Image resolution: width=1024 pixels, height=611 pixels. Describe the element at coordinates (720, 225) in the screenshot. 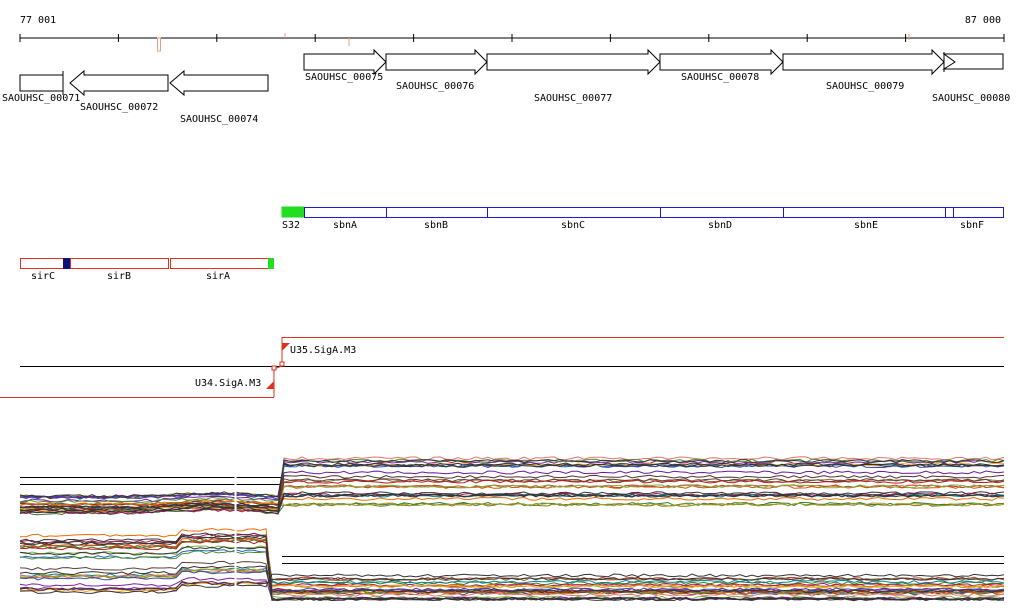

I see `operon-label: sbnD` at that location.